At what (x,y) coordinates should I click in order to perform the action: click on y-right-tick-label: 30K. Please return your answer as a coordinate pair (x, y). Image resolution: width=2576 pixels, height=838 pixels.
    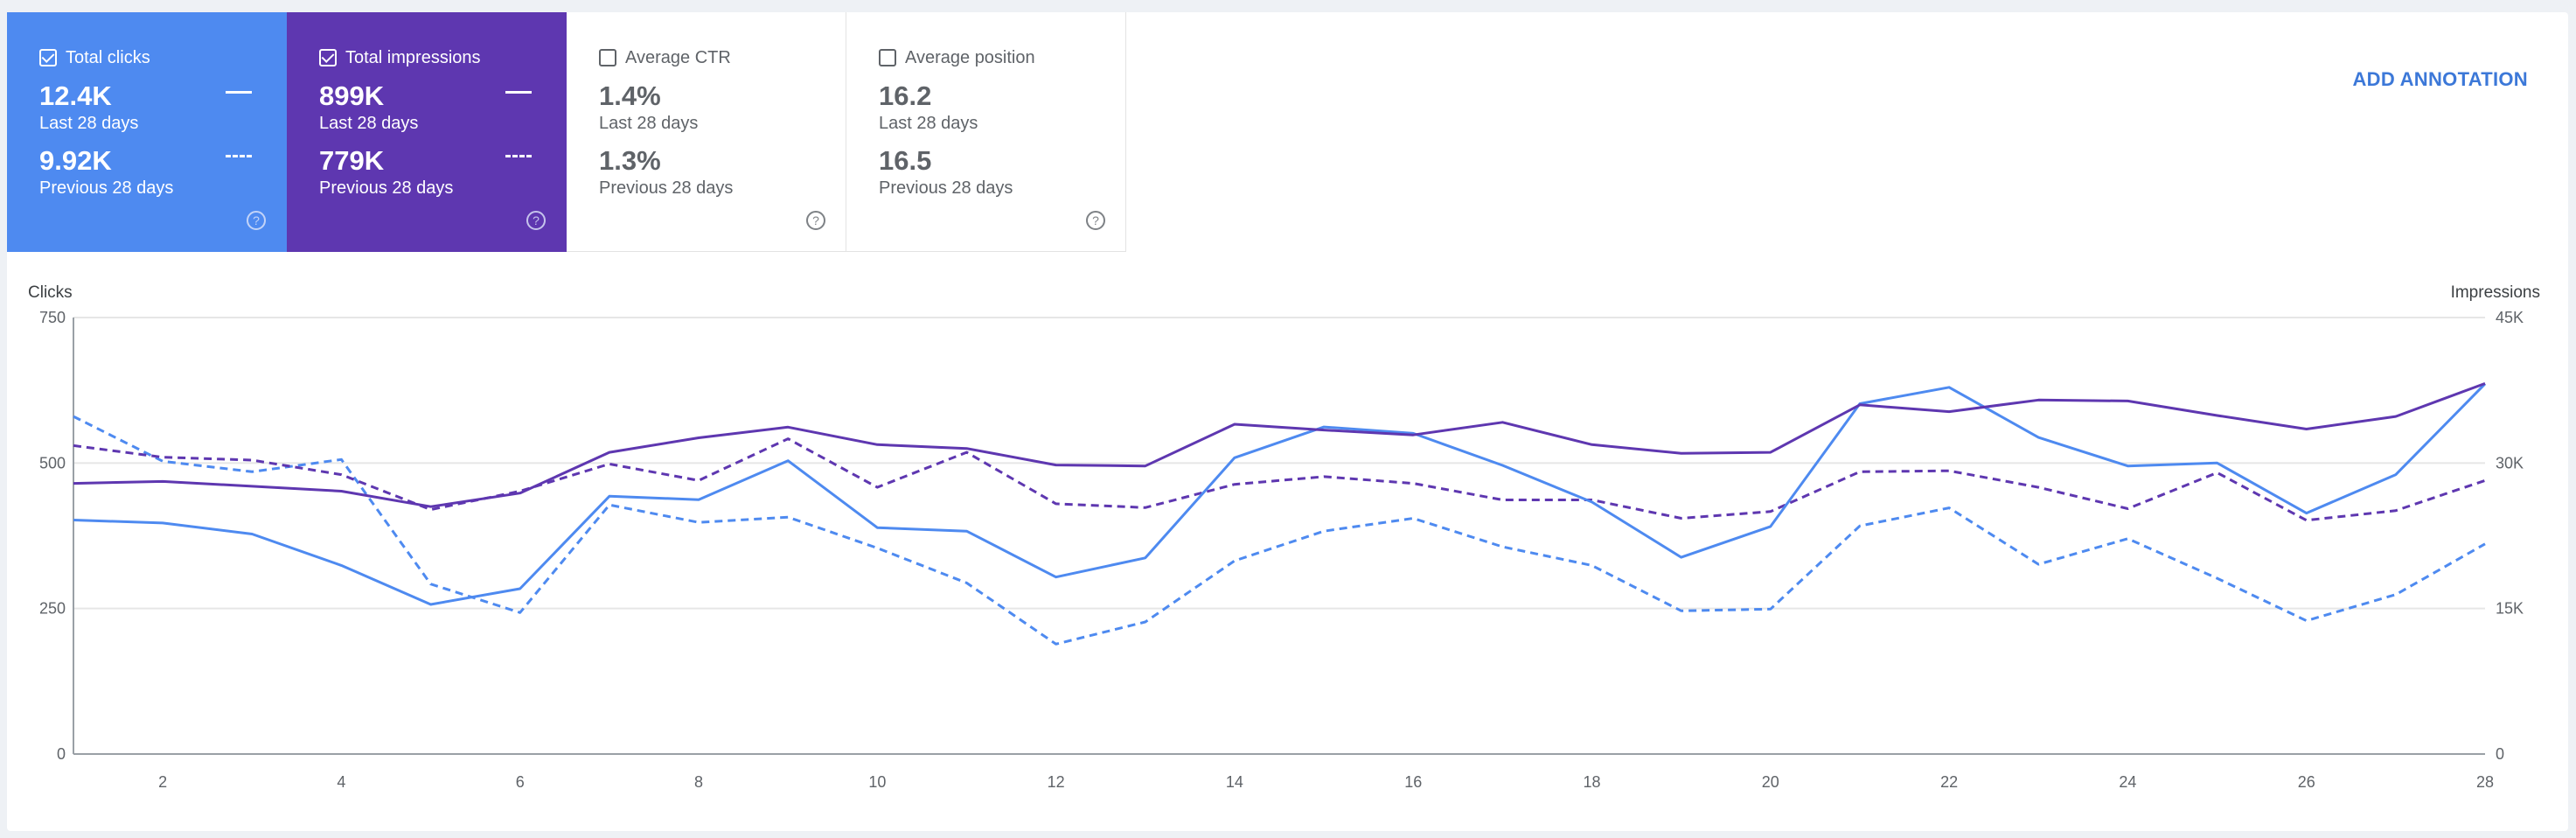
    Looking at the image, I should click on (2510, 462).